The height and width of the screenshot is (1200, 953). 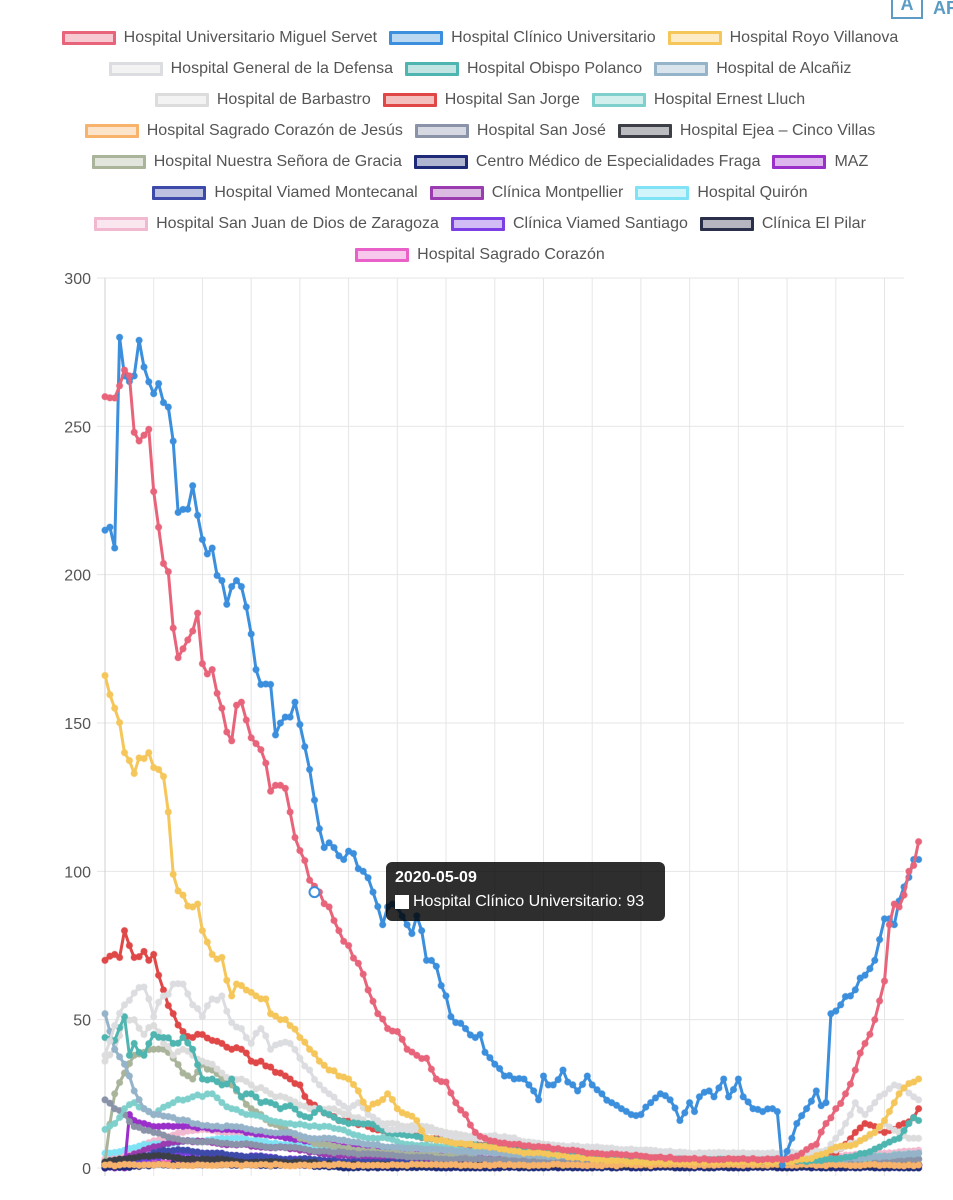 I want to click on y-tick-label: 150, so click(x=77, y=724).